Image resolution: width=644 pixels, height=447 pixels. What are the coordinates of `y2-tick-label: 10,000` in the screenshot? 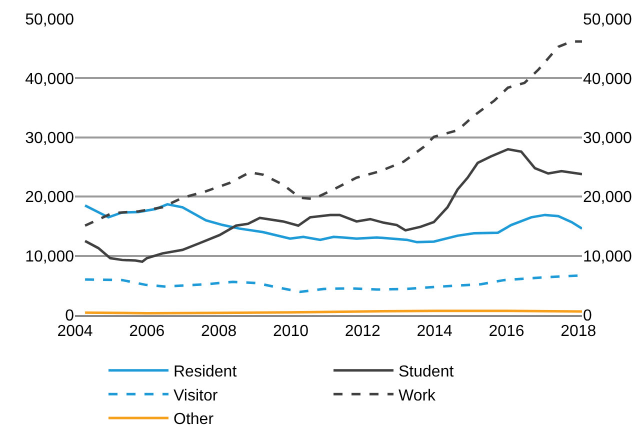 It's located at (607, 257).